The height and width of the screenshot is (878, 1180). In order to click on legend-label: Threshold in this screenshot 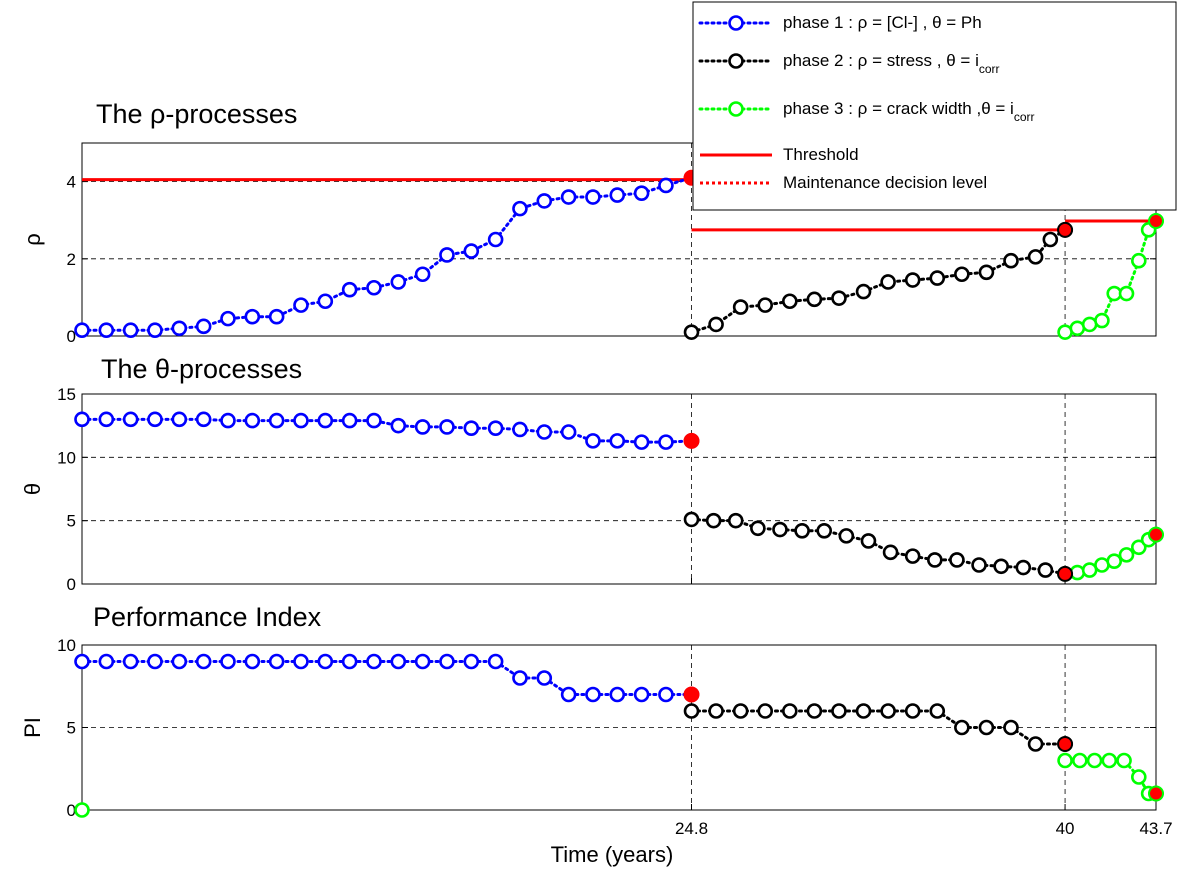, I will do `click(821, 154)`.